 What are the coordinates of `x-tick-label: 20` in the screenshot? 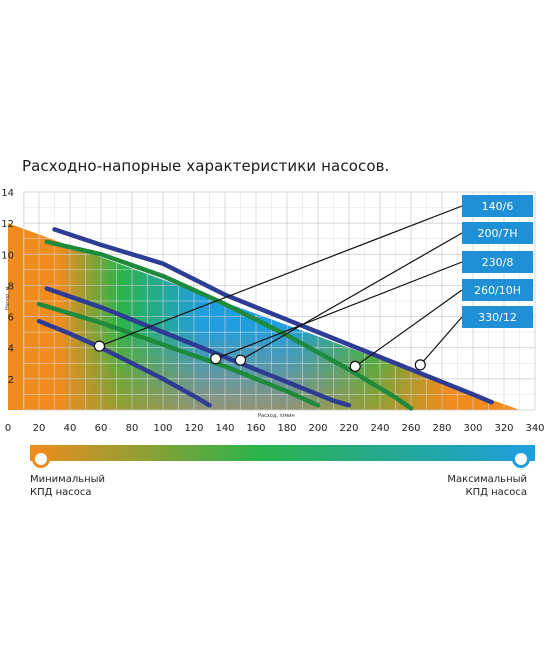 It's located at (39, 428).